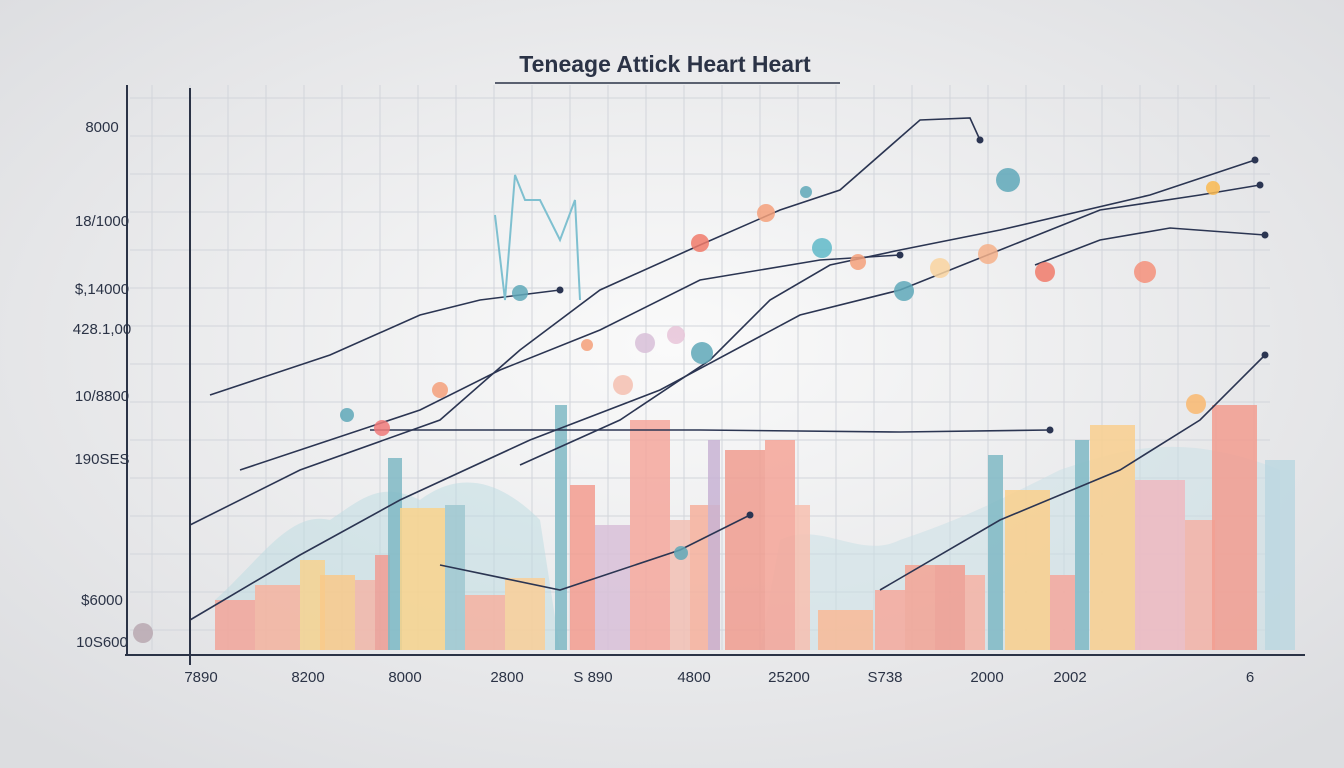  Describe the element at coordinates (102, 642) in the screenshot. I see `y-tick-label: 10S600` at that location.